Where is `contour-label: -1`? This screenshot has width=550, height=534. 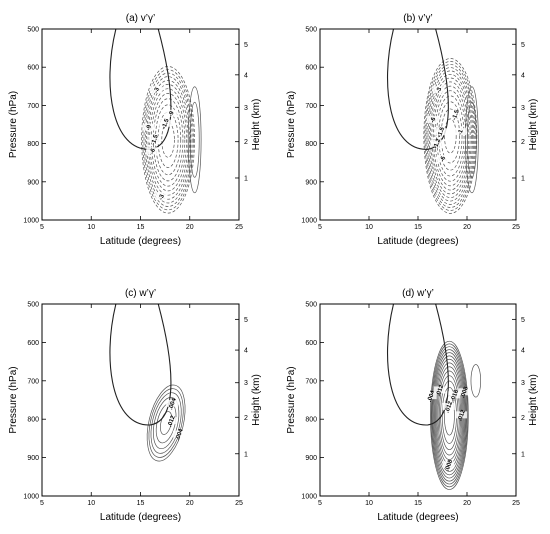 contour-label: -1 is located at coordinates (461, 132).